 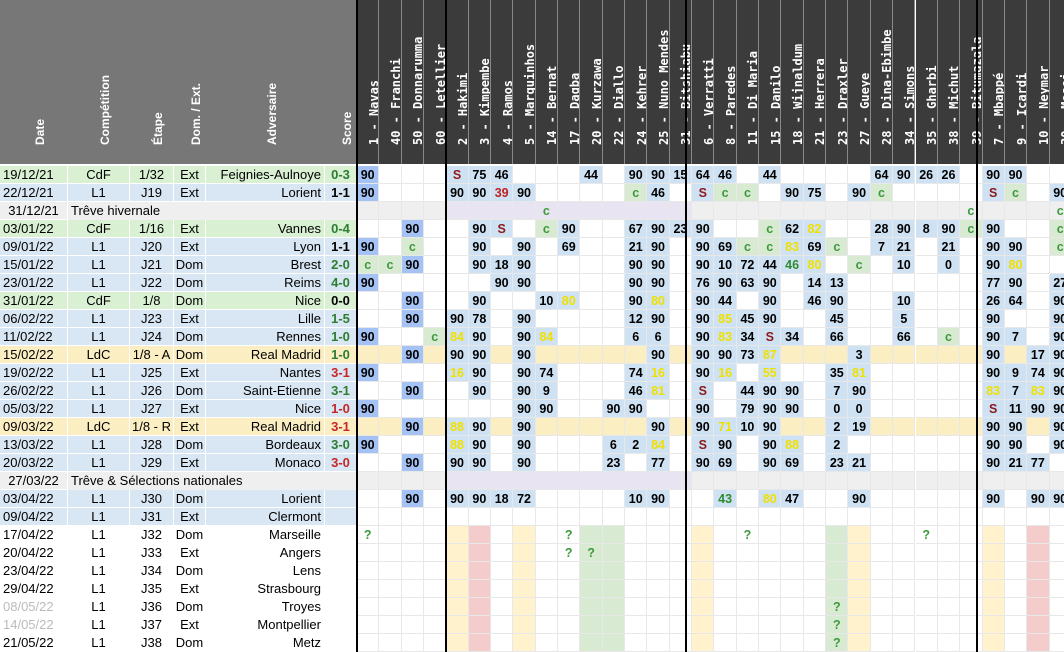 I want to click on date-cell: 29/04/22, so click(x=34, y=589).